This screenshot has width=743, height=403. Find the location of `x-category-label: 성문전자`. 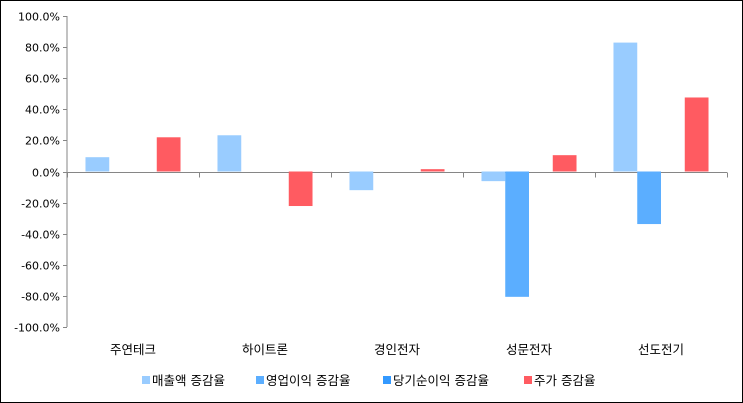

x-category-label: 성문전자 is located at coordinates (529, 349).